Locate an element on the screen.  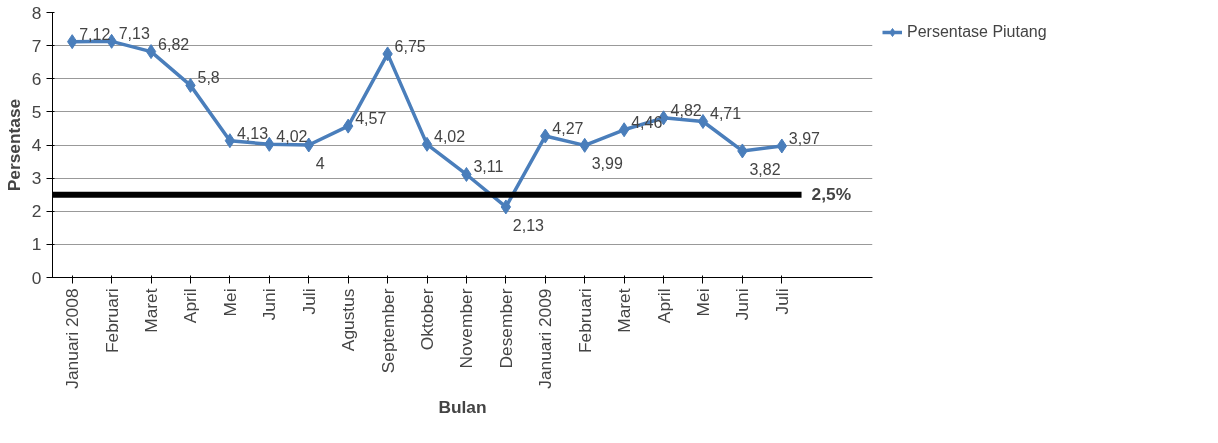
y-axis-title: Persentase is located at coordinates (13, 145).